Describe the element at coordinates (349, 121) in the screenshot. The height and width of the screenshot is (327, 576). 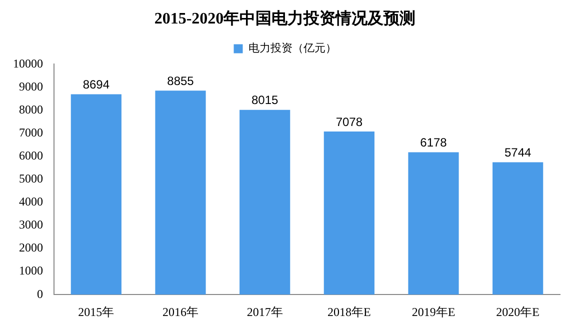
I see `data-label: 7078` at that location.